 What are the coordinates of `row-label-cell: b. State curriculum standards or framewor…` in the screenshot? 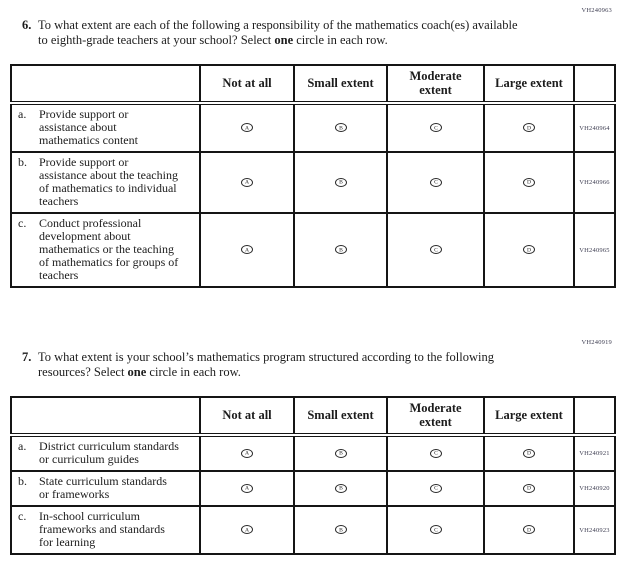 It's located at (105, 488).